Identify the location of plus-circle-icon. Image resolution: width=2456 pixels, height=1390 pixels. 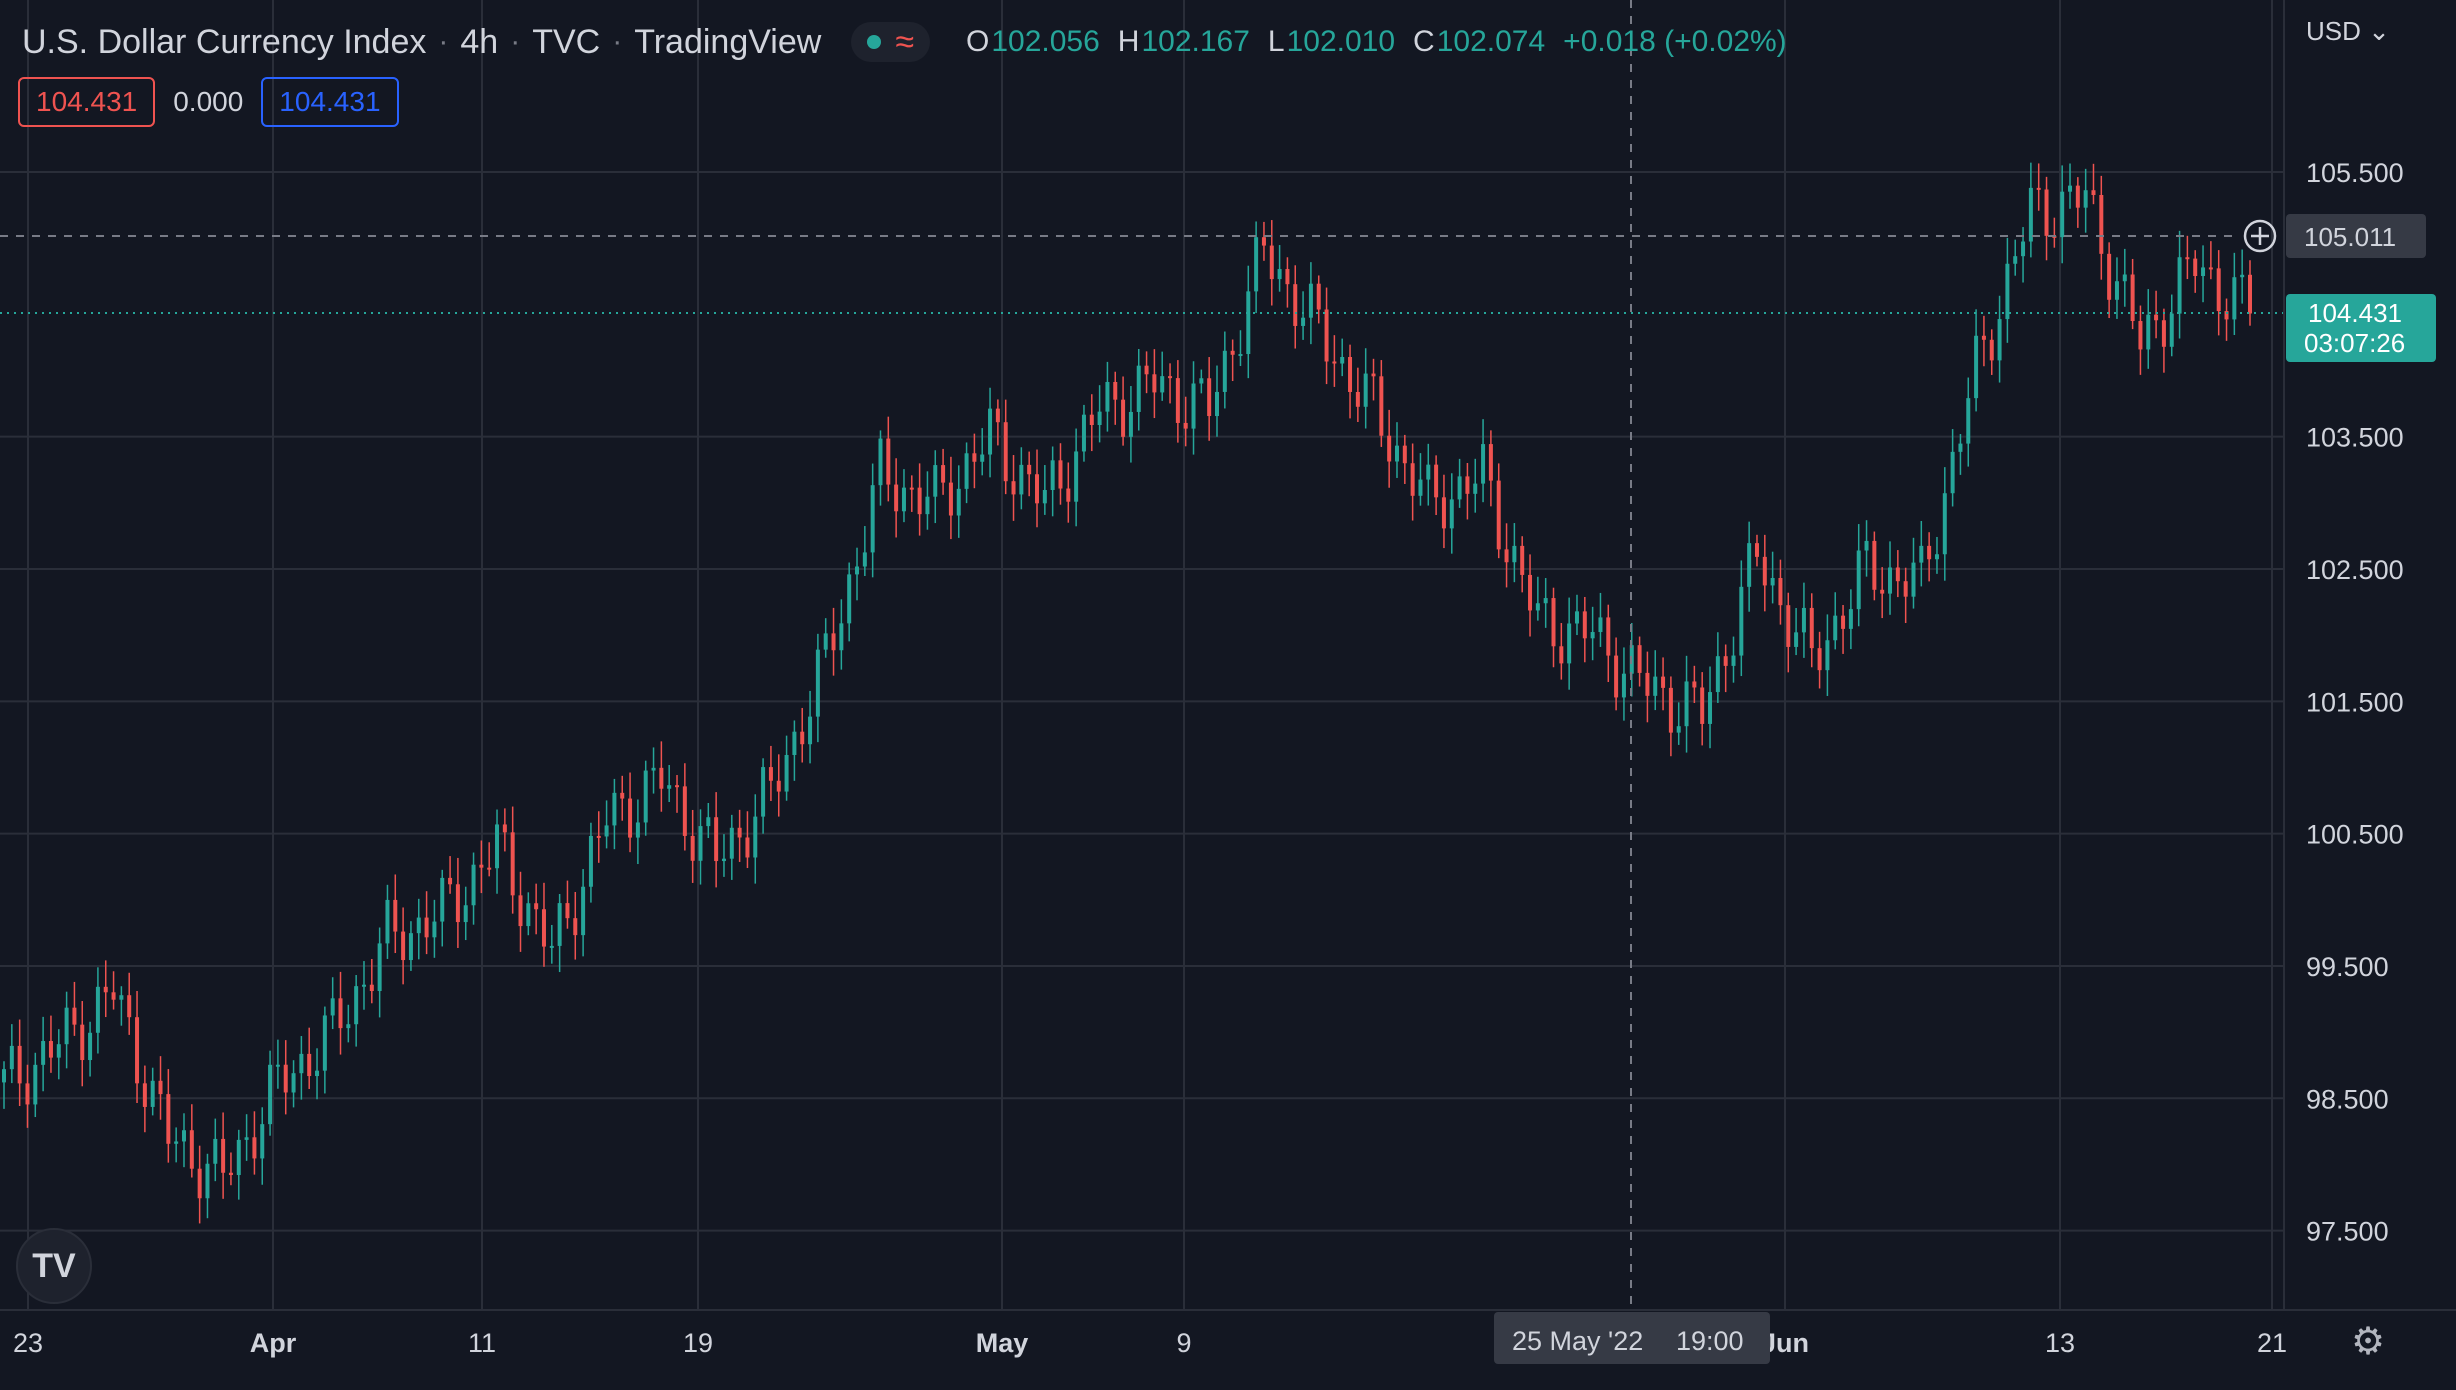
(2260, 236).